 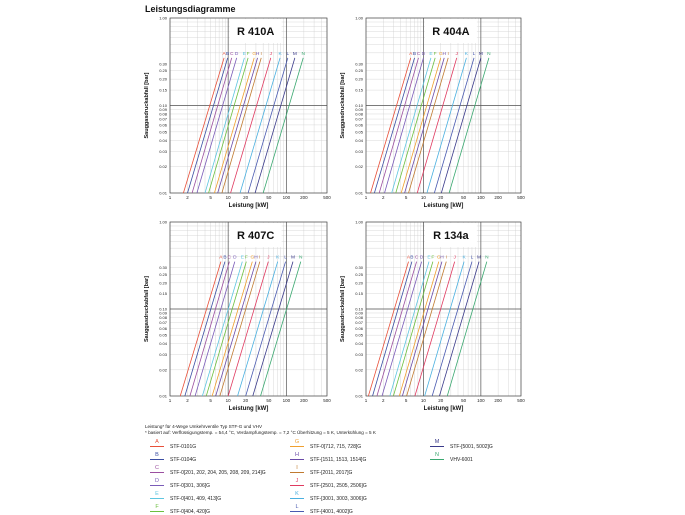 What do you see at coordinates (246, 400) in the screenshot?
I see `x-tick-label: 20` at bounding box center [246, 400].